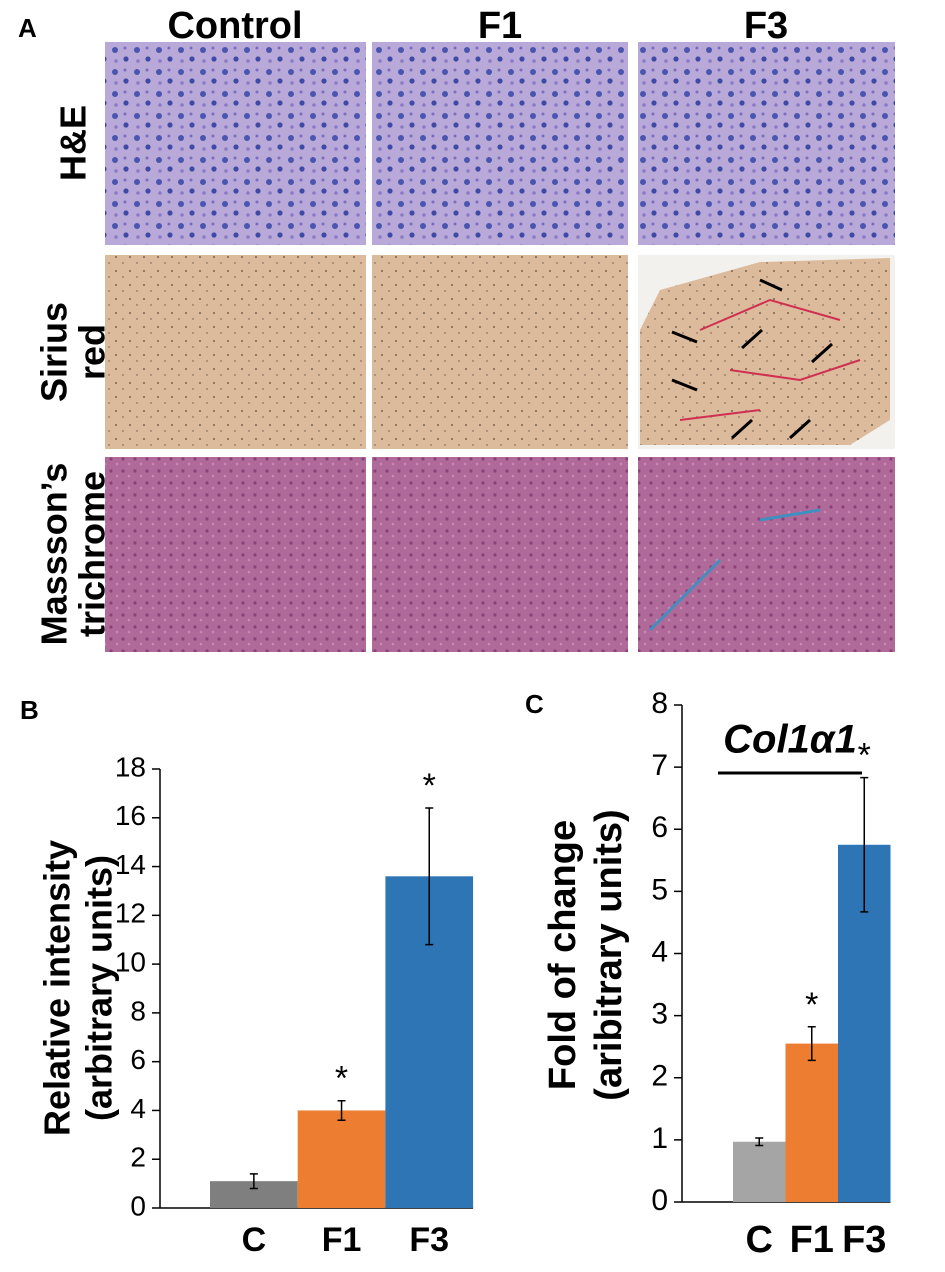 Image resolution: width=945 pixels, height=1272 pixels. I want to click on y-tick-label: 12, so click(130, 913).